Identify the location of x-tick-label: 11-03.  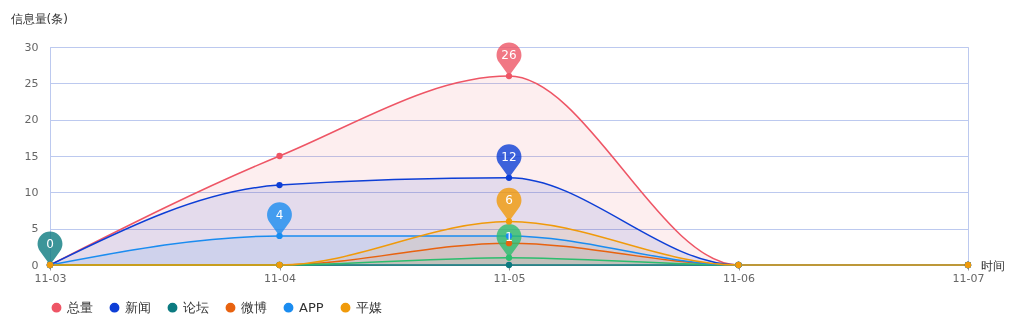
(50, 278).